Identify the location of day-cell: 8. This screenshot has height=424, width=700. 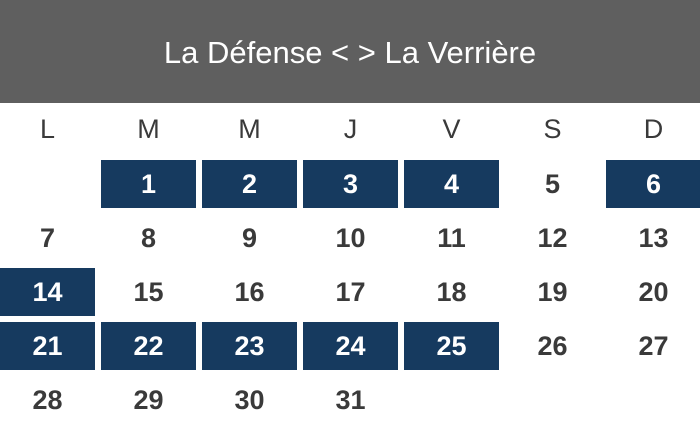
(148, 237).